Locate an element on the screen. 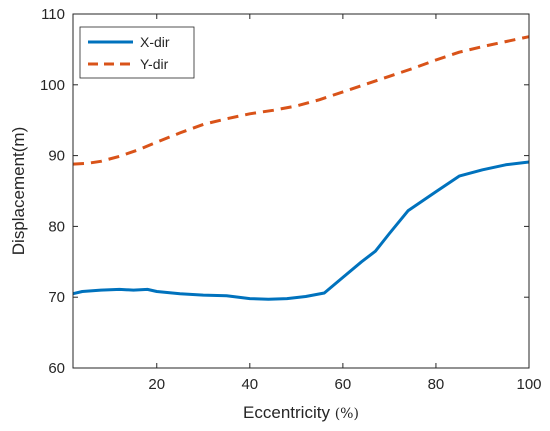 The height and width of the screenshot is (431, 550). x-axis-label-text: Eccentricity is located at coordinates (286, 412).